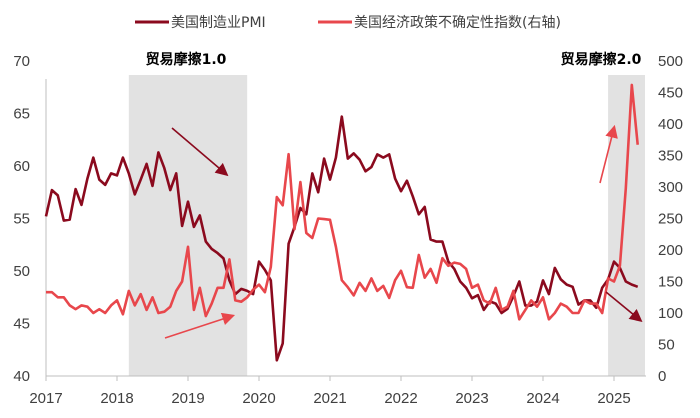 Image resolution: width=700 pixels, height=418 pixels. I want to click on y-left-tick-label: 55, so click(21, 219).